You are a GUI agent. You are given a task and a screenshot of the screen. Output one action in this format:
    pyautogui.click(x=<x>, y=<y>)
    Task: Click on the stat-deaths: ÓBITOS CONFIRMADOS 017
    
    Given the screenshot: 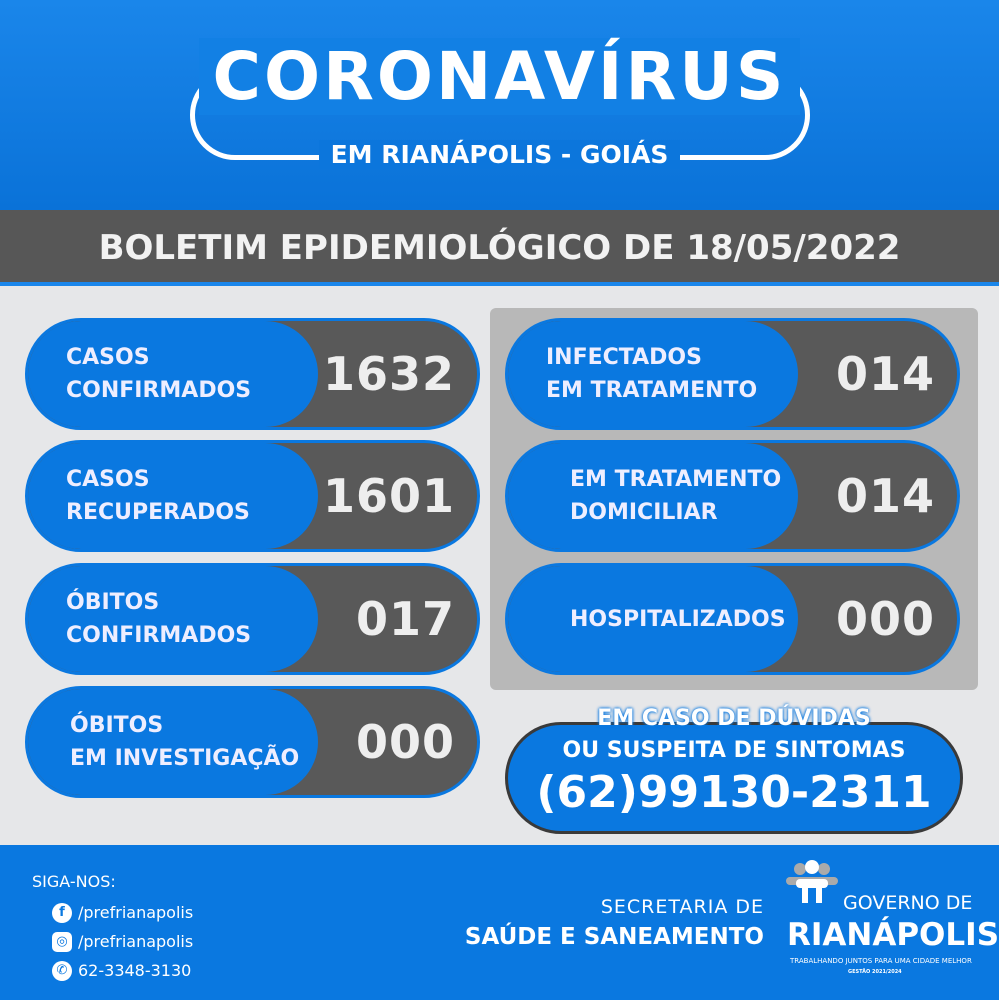 What is the action you would take?
    pyautogui.click(x=252, y=619)
    